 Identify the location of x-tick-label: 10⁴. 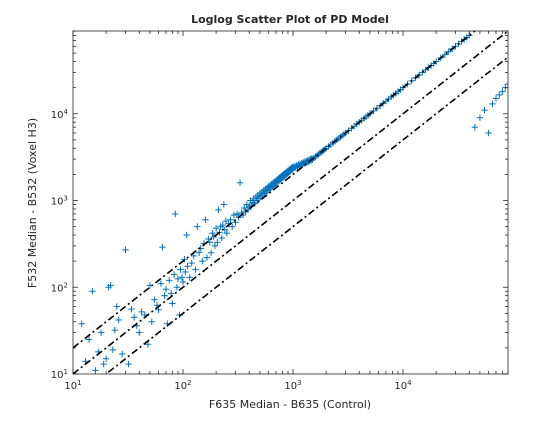
(403, 385).